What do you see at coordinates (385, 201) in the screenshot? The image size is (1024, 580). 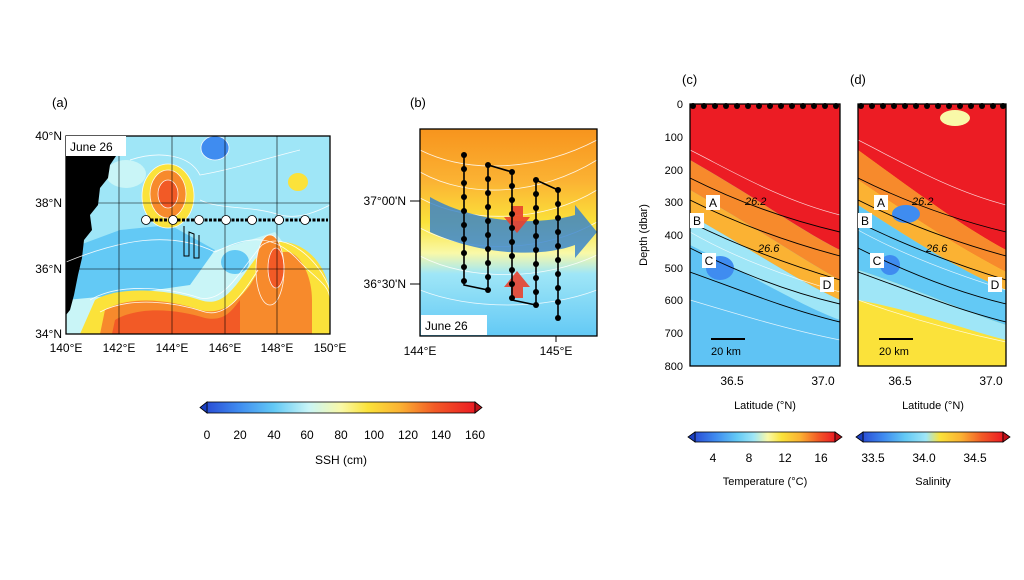 I see `b-ytick-0: 37°00'N` at bounding box center [385, 201].